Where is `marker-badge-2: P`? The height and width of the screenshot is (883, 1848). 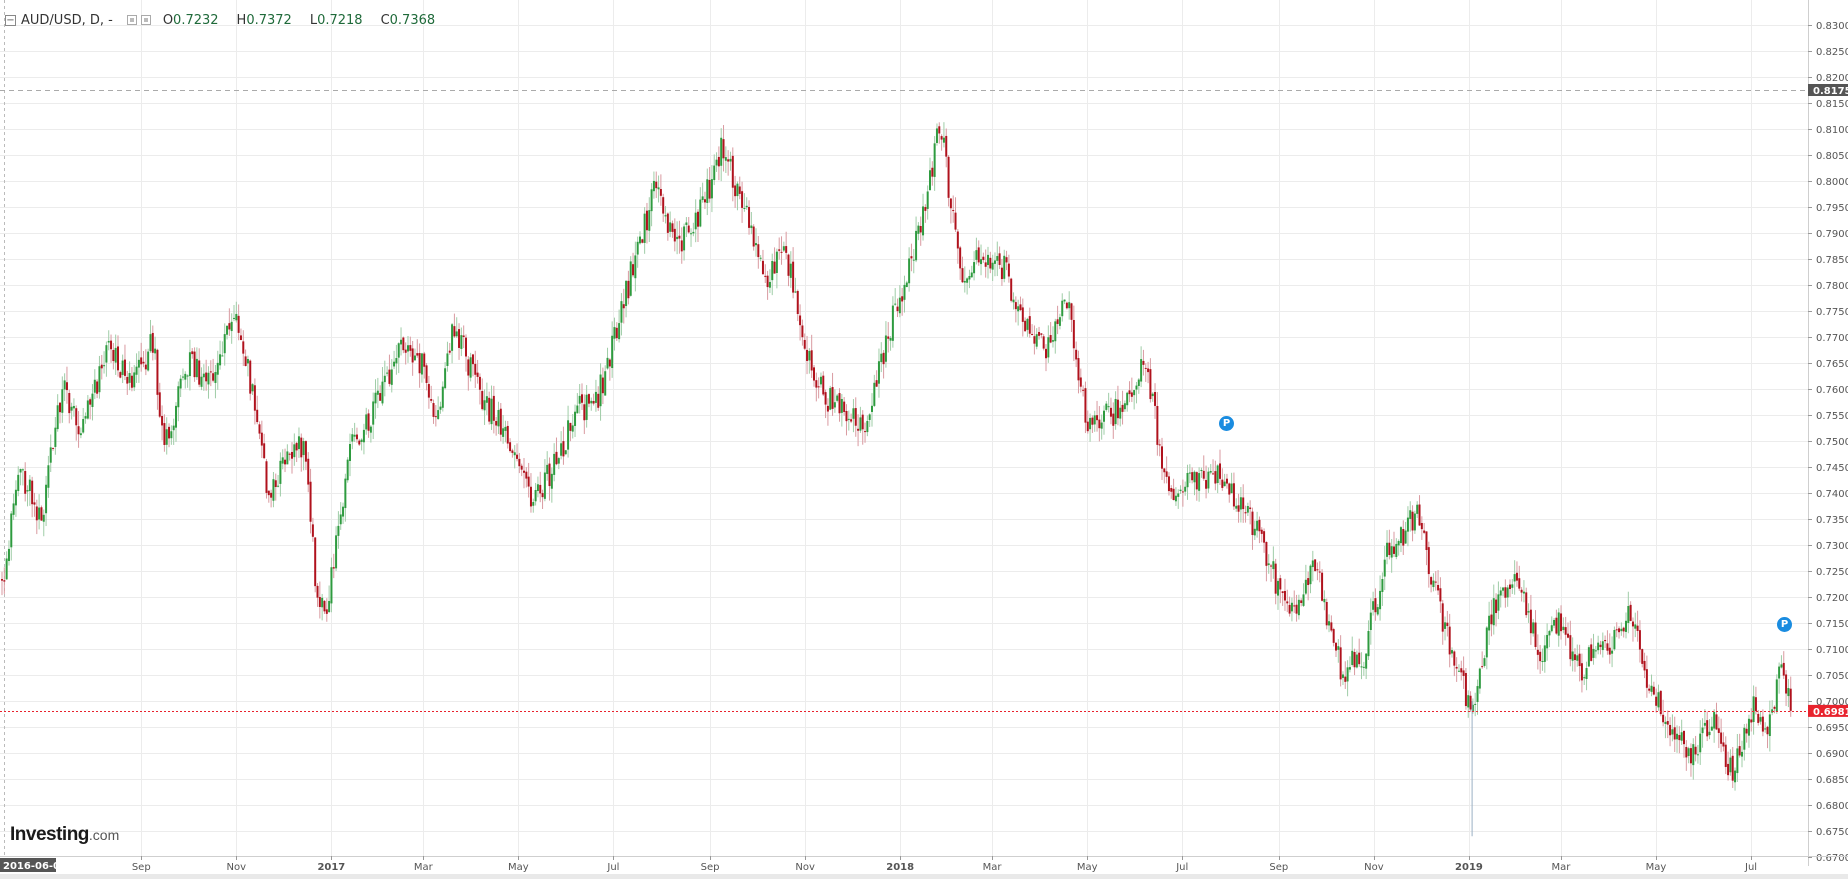 marker-badge-2: P is located at coordinates (1784, 624).